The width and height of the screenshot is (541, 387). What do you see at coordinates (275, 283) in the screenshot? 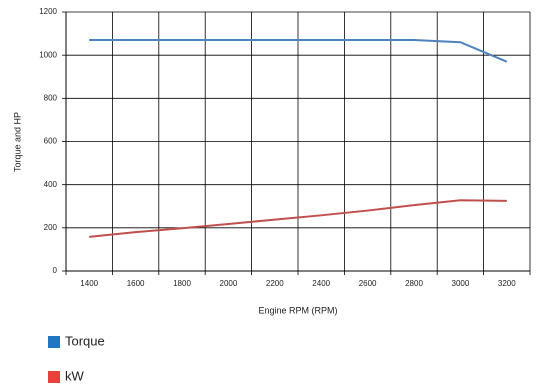
I see `x-tick-label: 2200` at bounding box center [275, 283].